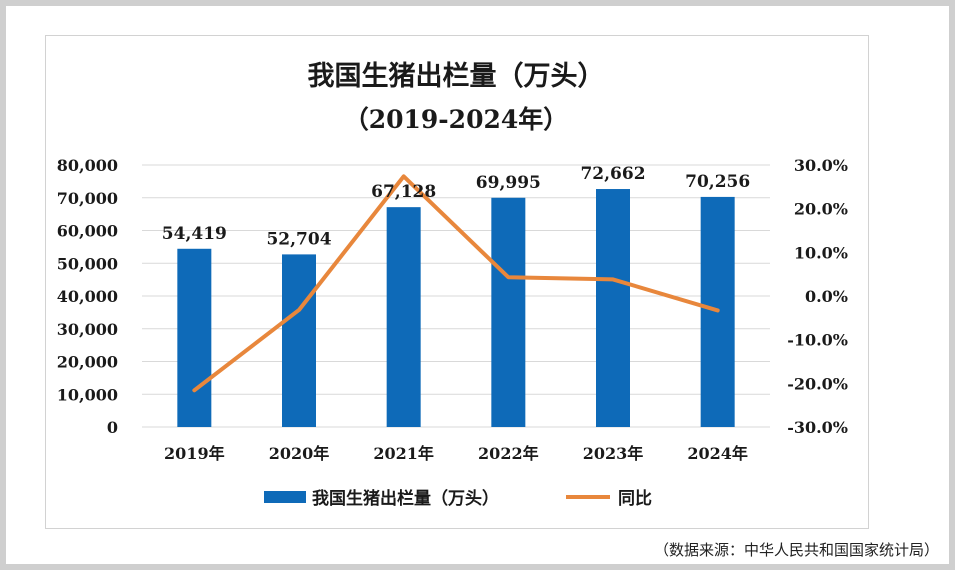 This screenshot has height=586, width=967. I want to click on bar-value-label: 52,704, so click(298, 239).